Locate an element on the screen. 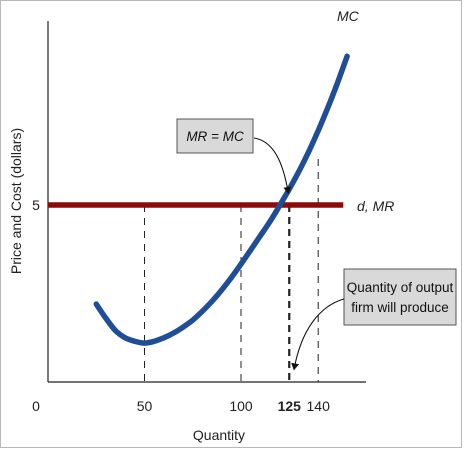 The image size is (464, 455). quantity-callout-box is located at coordinates (400, 297).